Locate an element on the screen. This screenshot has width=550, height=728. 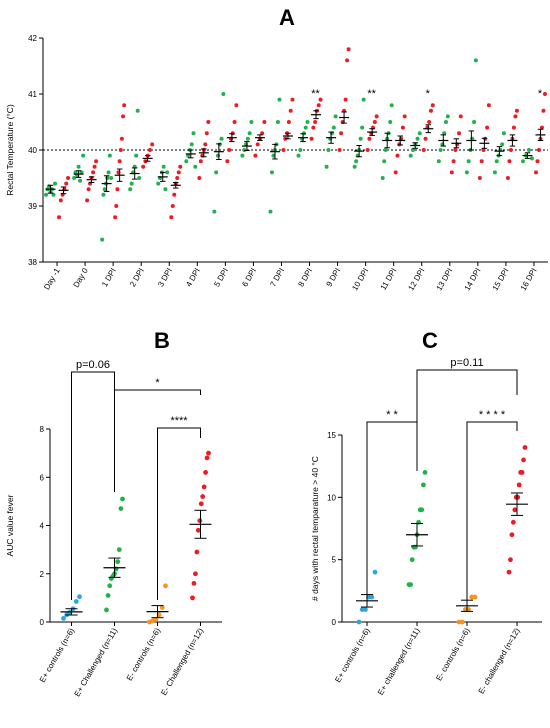
x-tick-label: 4 DPI is located at coordinates (193, 278).